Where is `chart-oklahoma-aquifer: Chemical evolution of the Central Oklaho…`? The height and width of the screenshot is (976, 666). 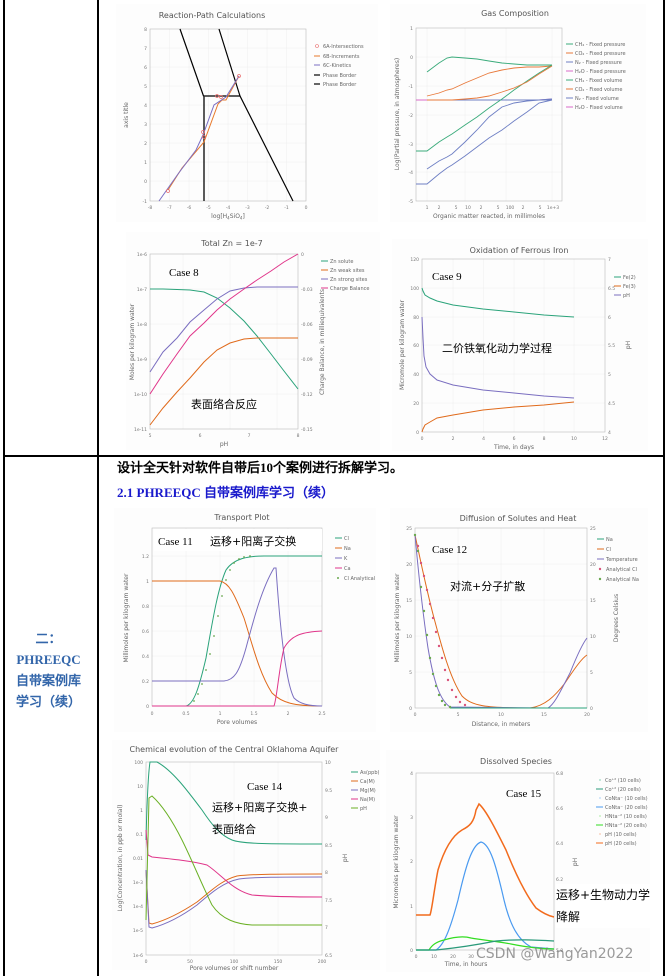 chart-oklahoma-aquifer: Chemical evolution of the Central Oklaho… is located at coordinates (246, 855).